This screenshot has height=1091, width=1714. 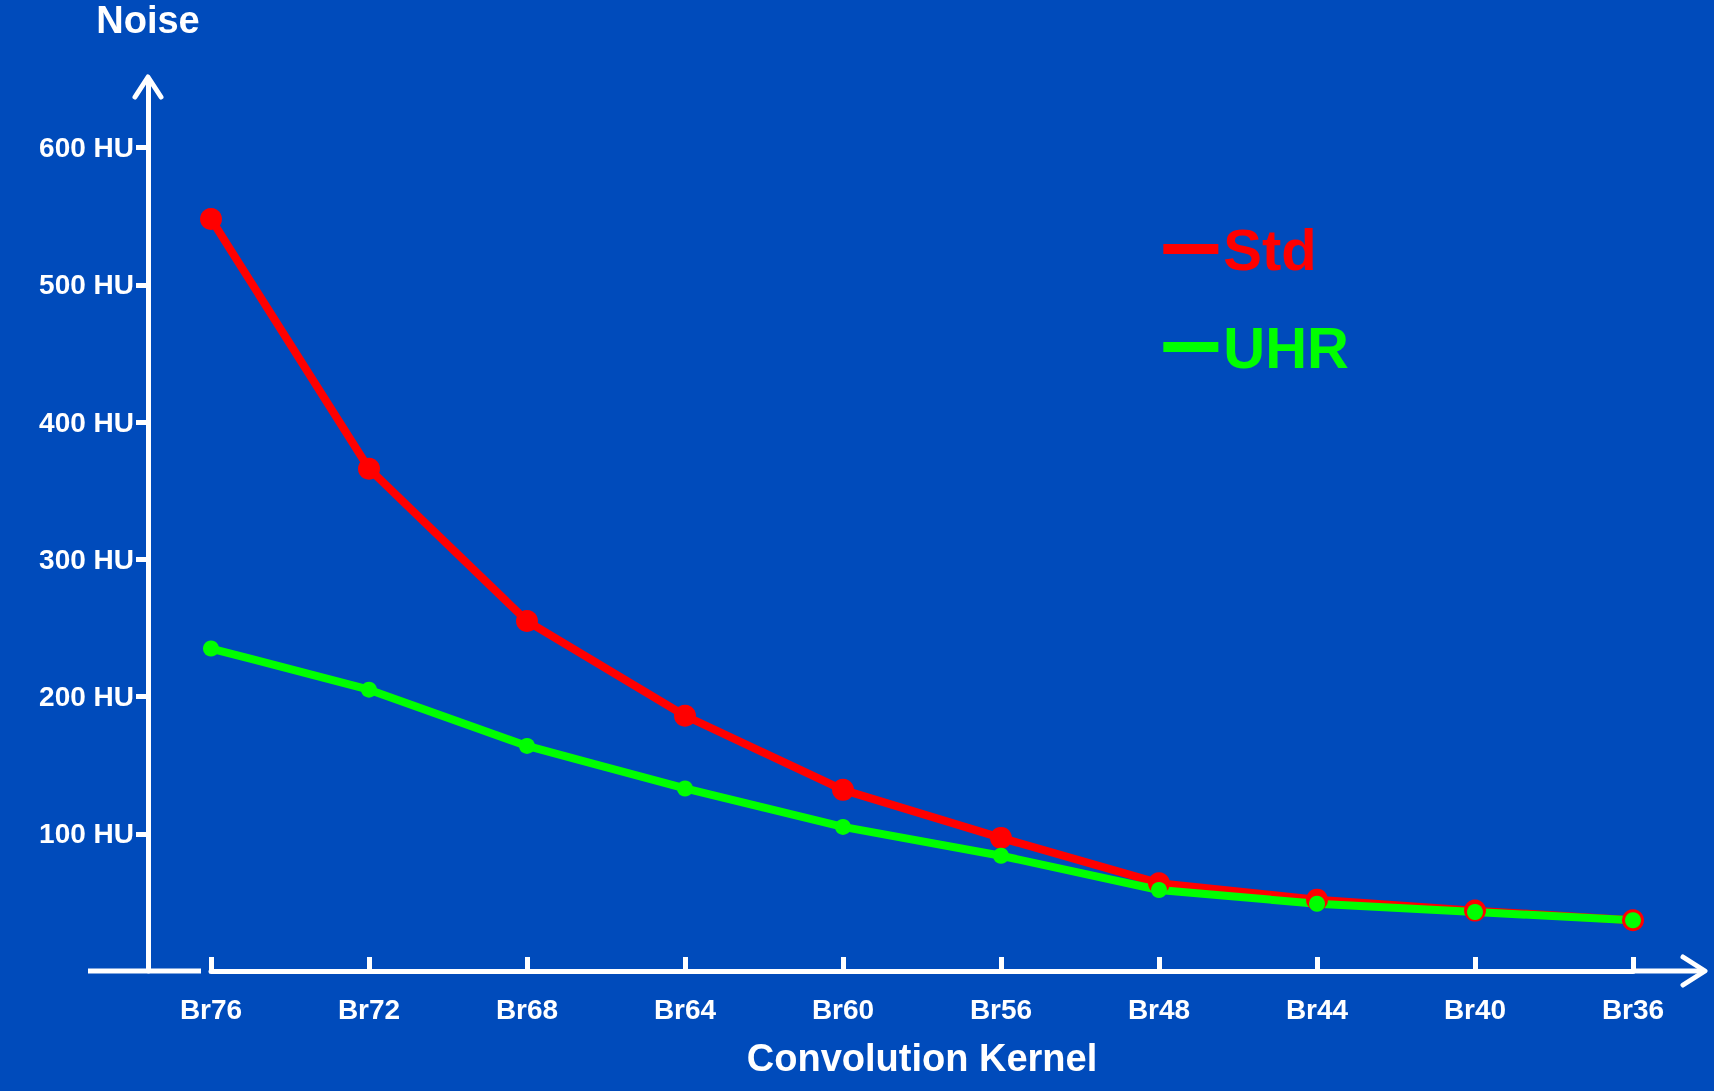 What do you see at coordinates (527, 1009) in the screenshot?
I see `x-tick-label: Br68` at bounding box center [527, 1009].